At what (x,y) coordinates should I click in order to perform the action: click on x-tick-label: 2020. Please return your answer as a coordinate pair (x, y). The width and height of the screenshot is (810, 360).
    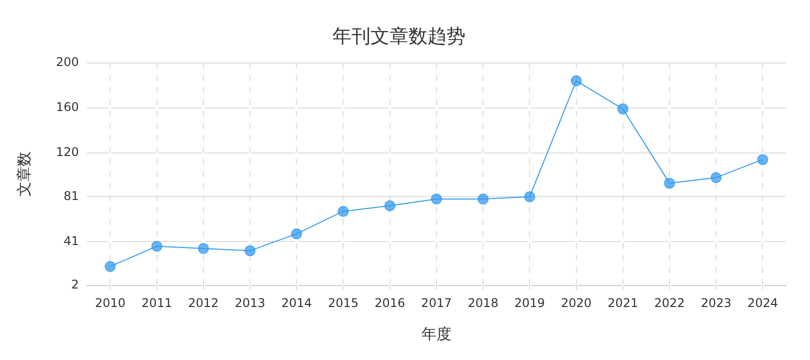
    Looking at the image, I should click on (576, 303).